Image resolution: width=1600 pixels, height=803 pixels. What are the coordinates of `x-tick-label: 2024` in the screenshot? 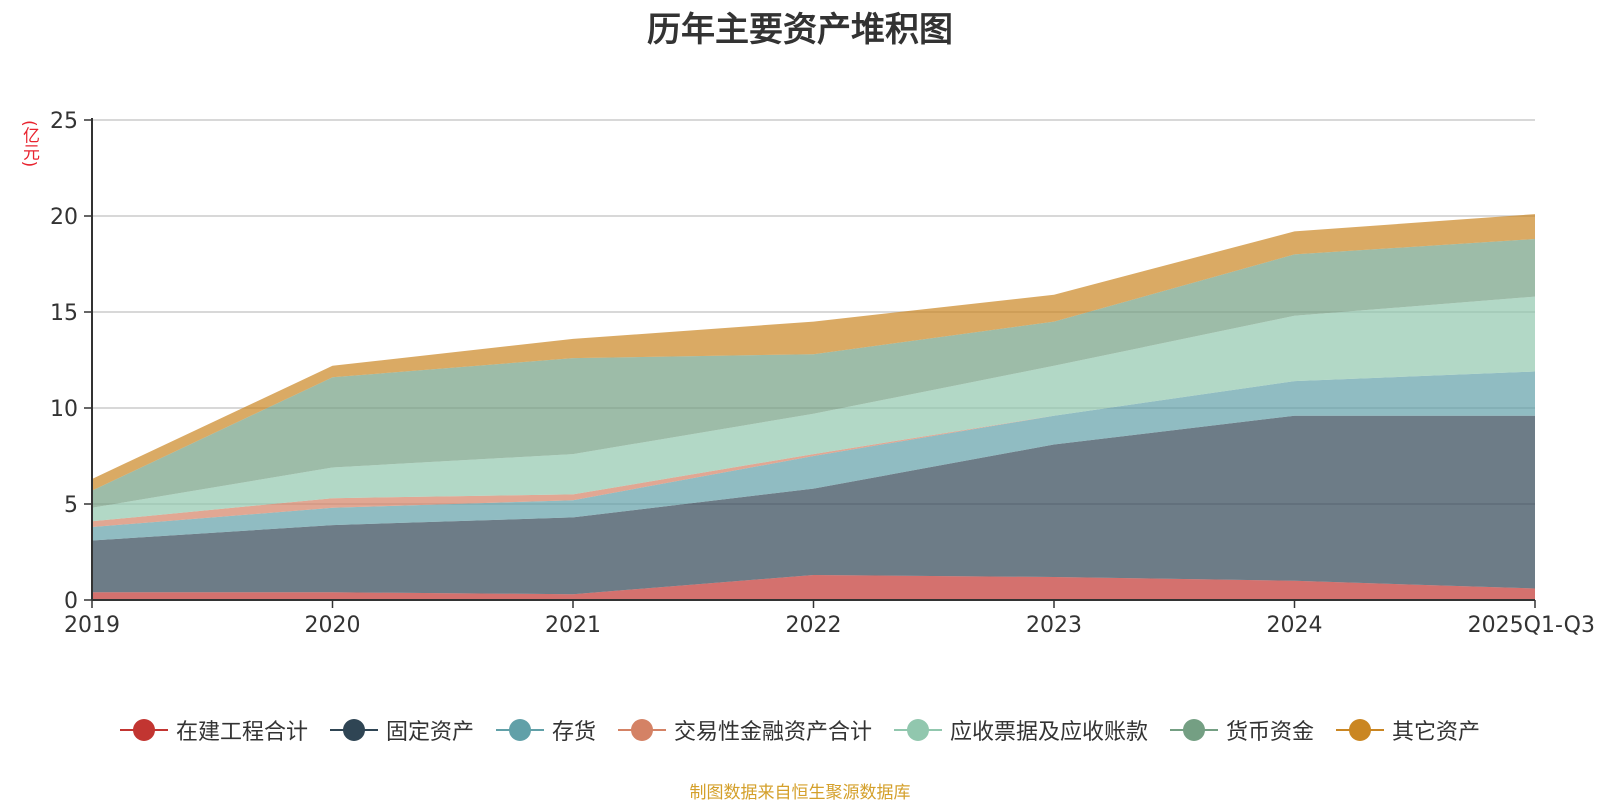 It's located at (1295, 625).